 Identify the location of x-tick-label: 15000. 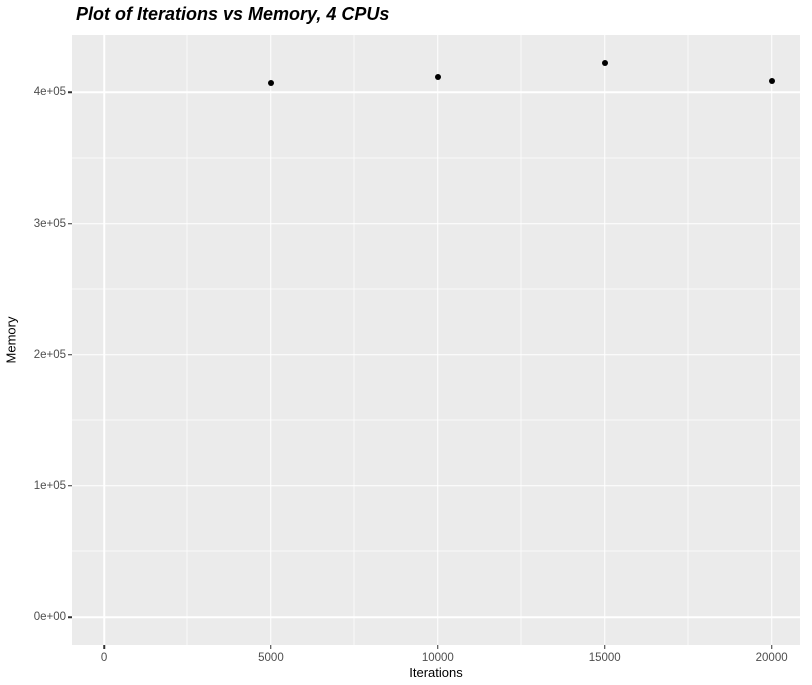
(604, 658).